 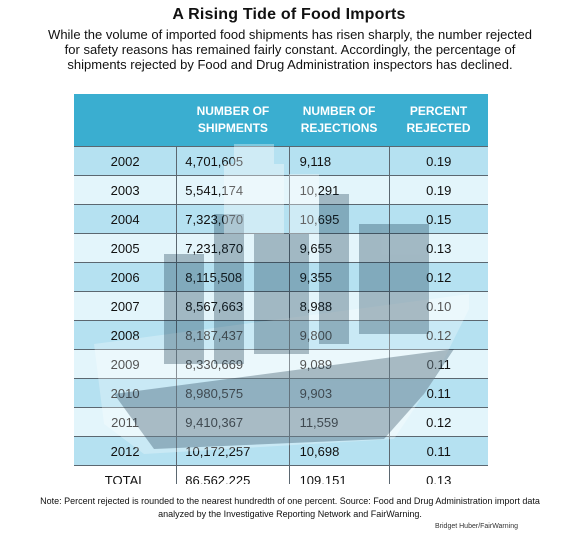 I want to click on cell-rejections: 9,903, so click(x=339, y=393).